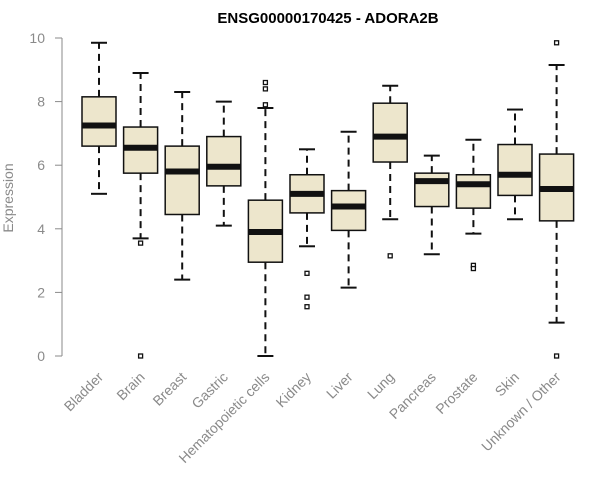 This screenshot has height=500, width=600. What do you see at coordinates (41, 356) in the screenshot?
I see `y-tick-label-0: 0` at bounding box center [41, 356].